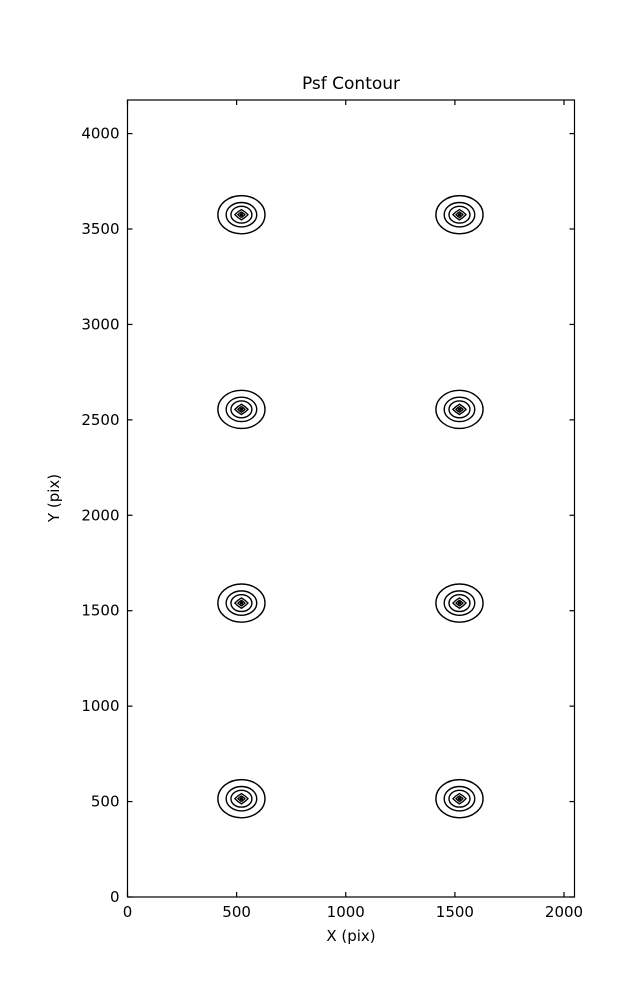  I want to click on x-axis-label: X (pix), so click(350, 936).